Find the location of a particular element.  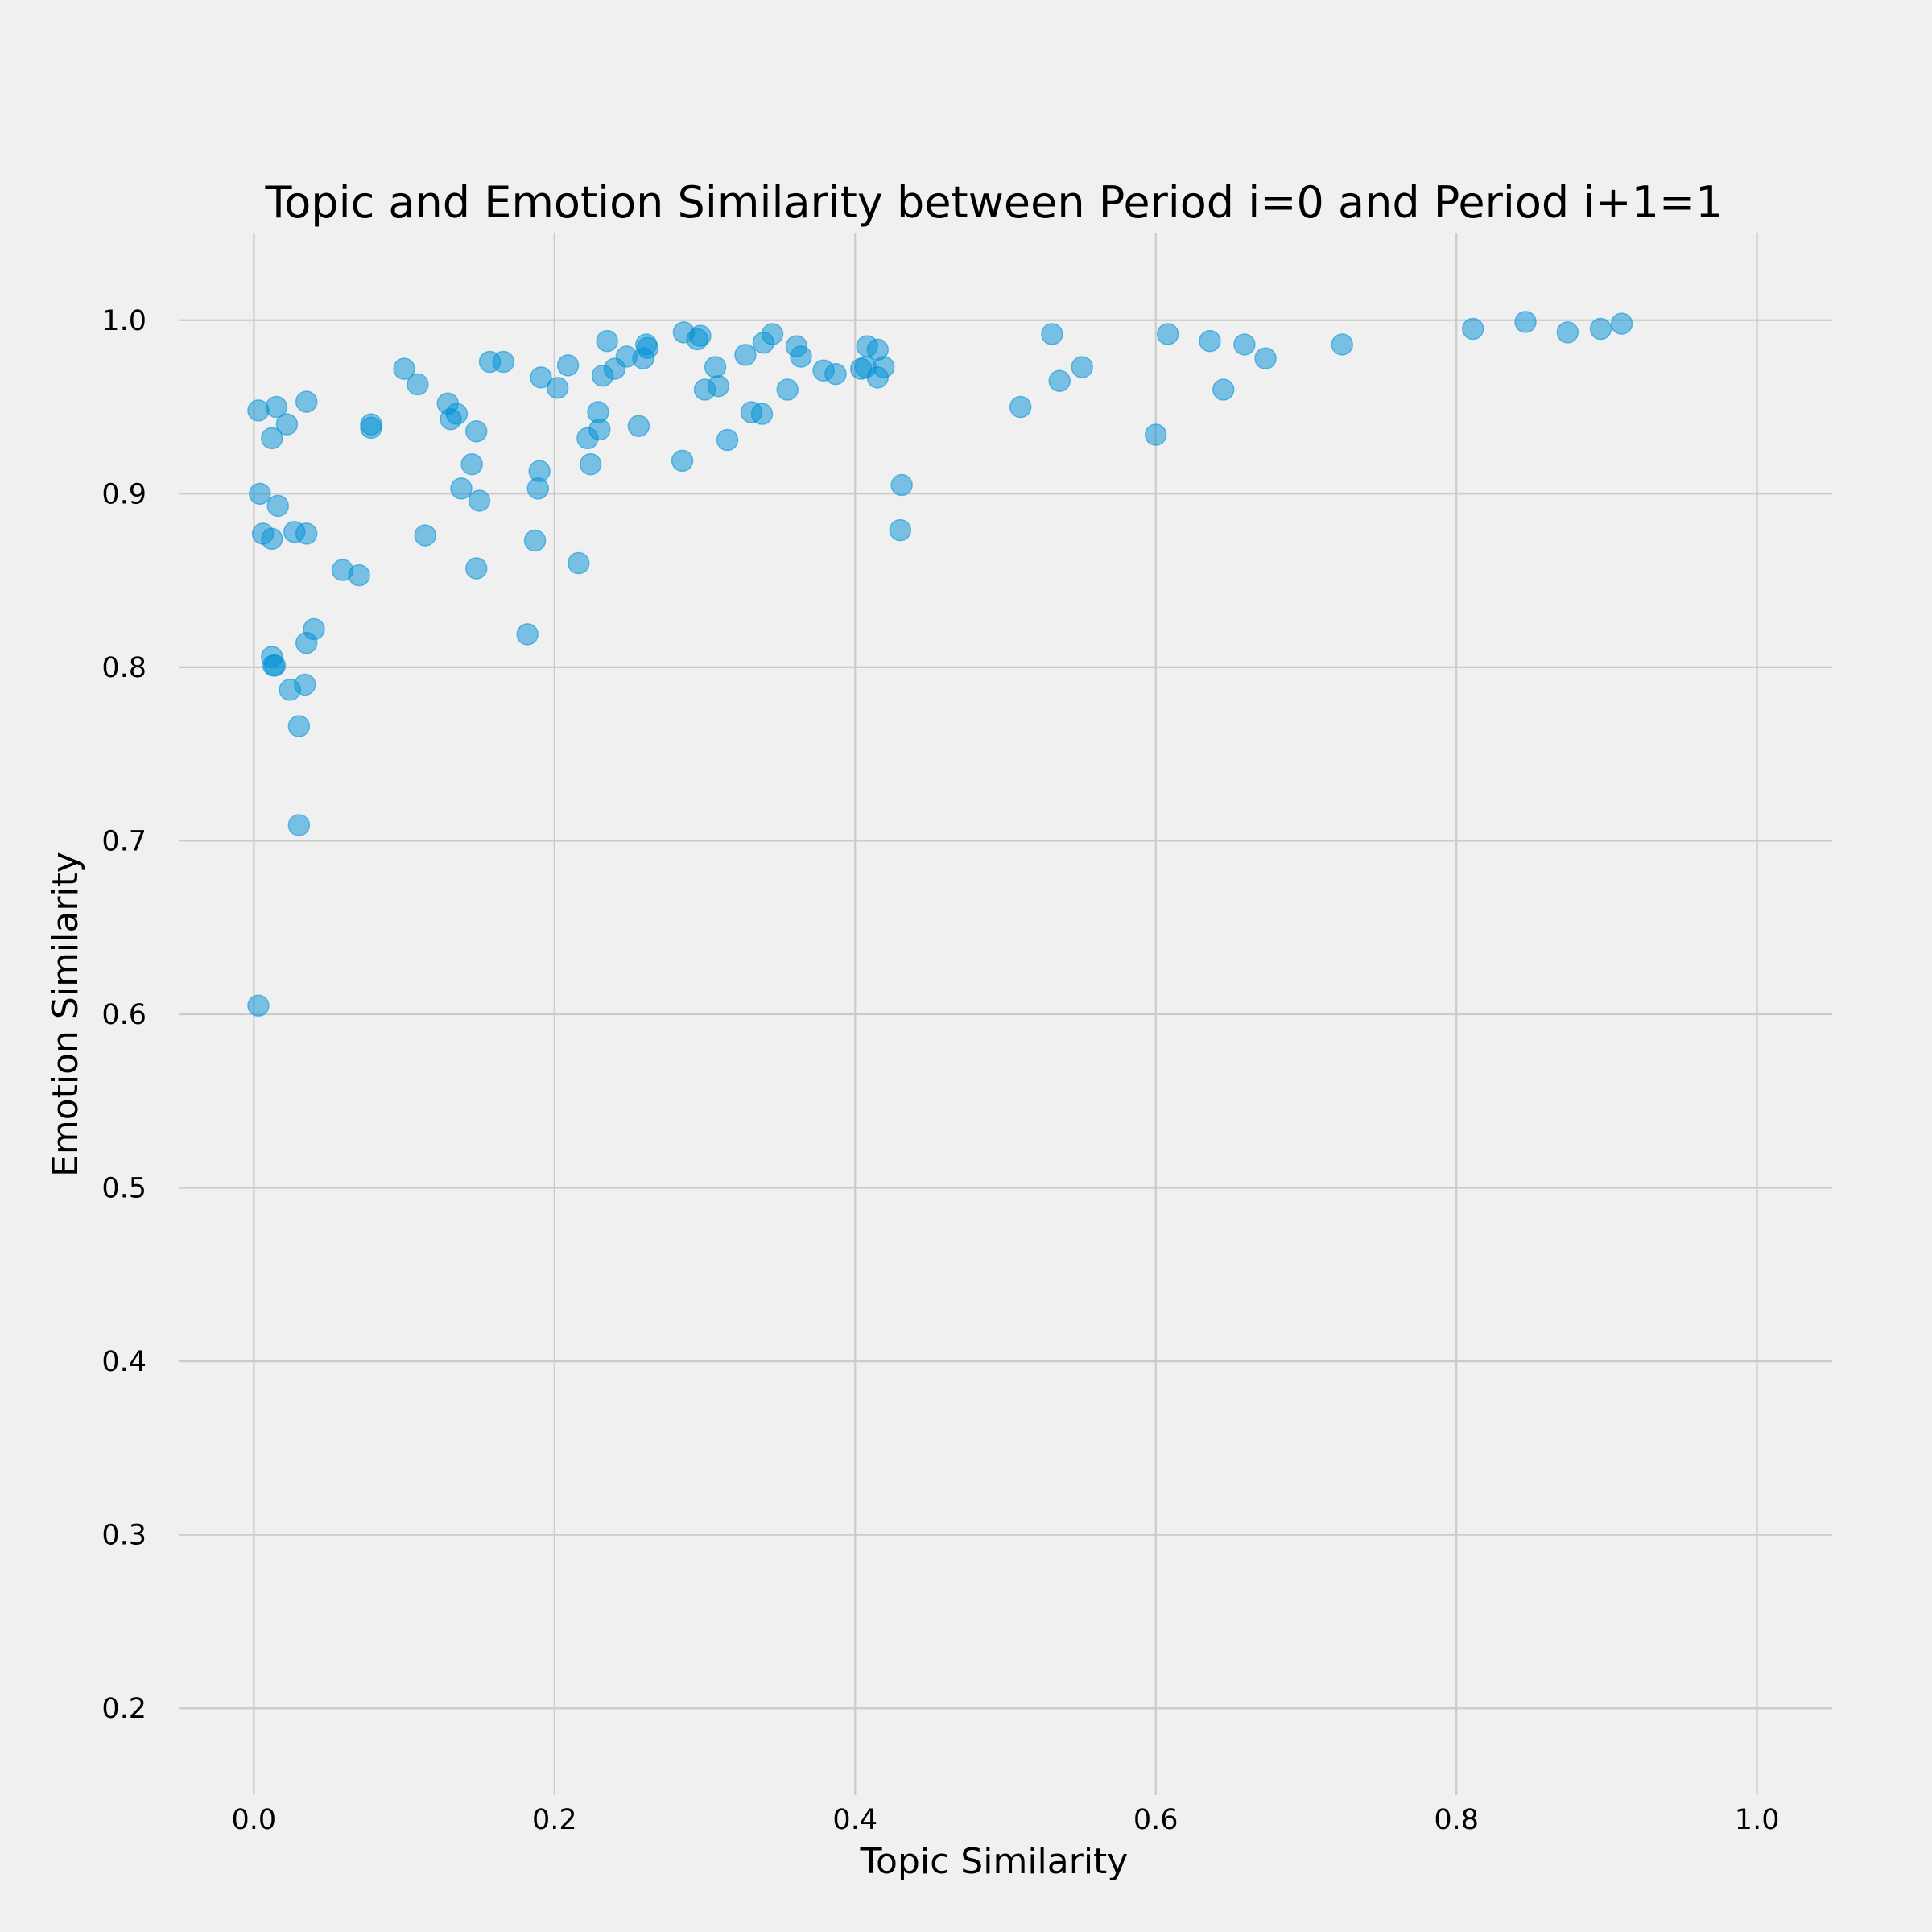

x-tick-label: 0.0 is located at coordinates (254, 1820).